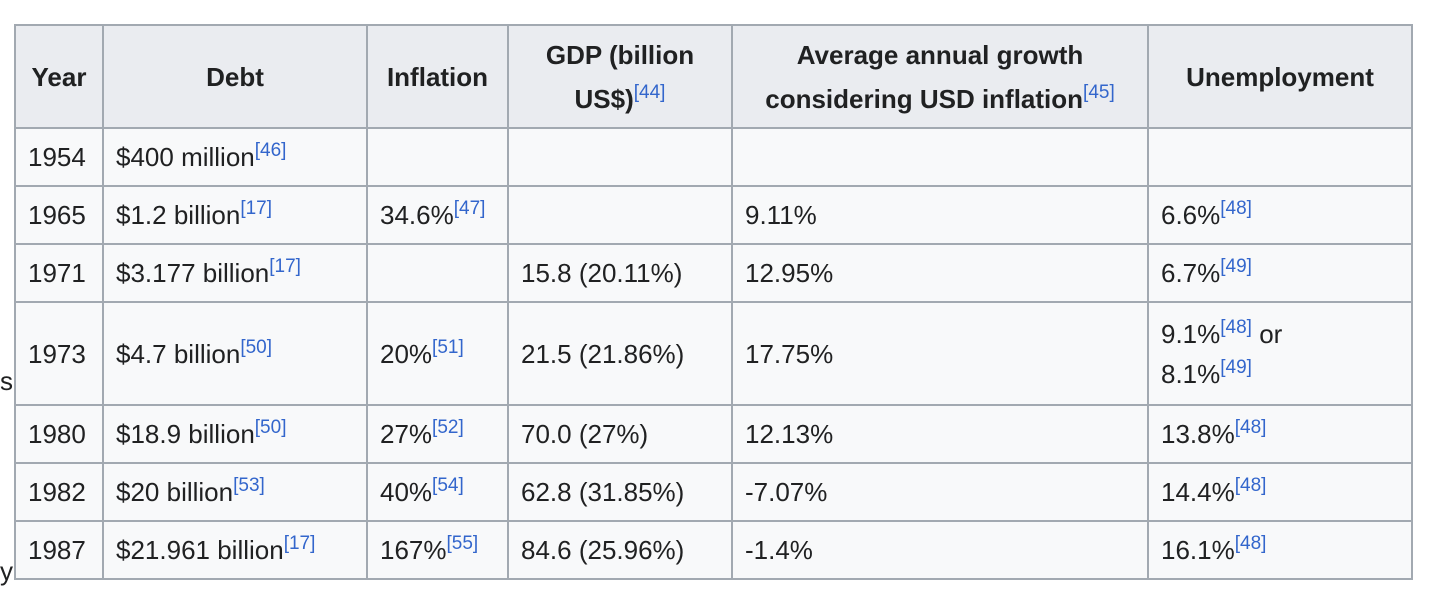  Describe the element at coordinates (940, 215) in the screenshot. I see `cell-growth: 9.11%` at that location.